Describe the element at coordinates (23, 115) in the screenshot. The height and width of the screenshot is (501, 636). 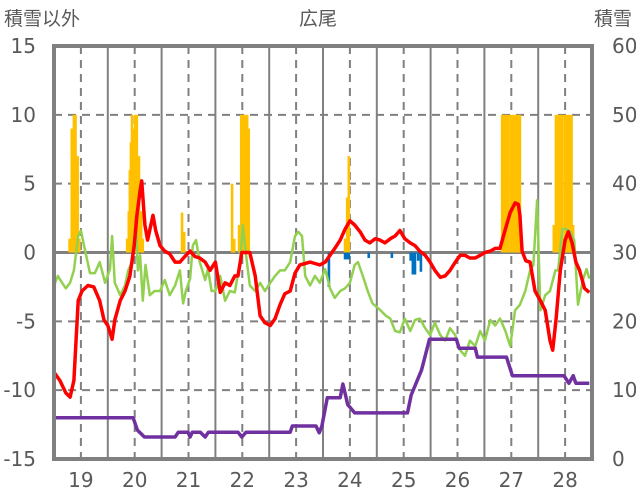
I see `y-tick-left: 10` at that location.